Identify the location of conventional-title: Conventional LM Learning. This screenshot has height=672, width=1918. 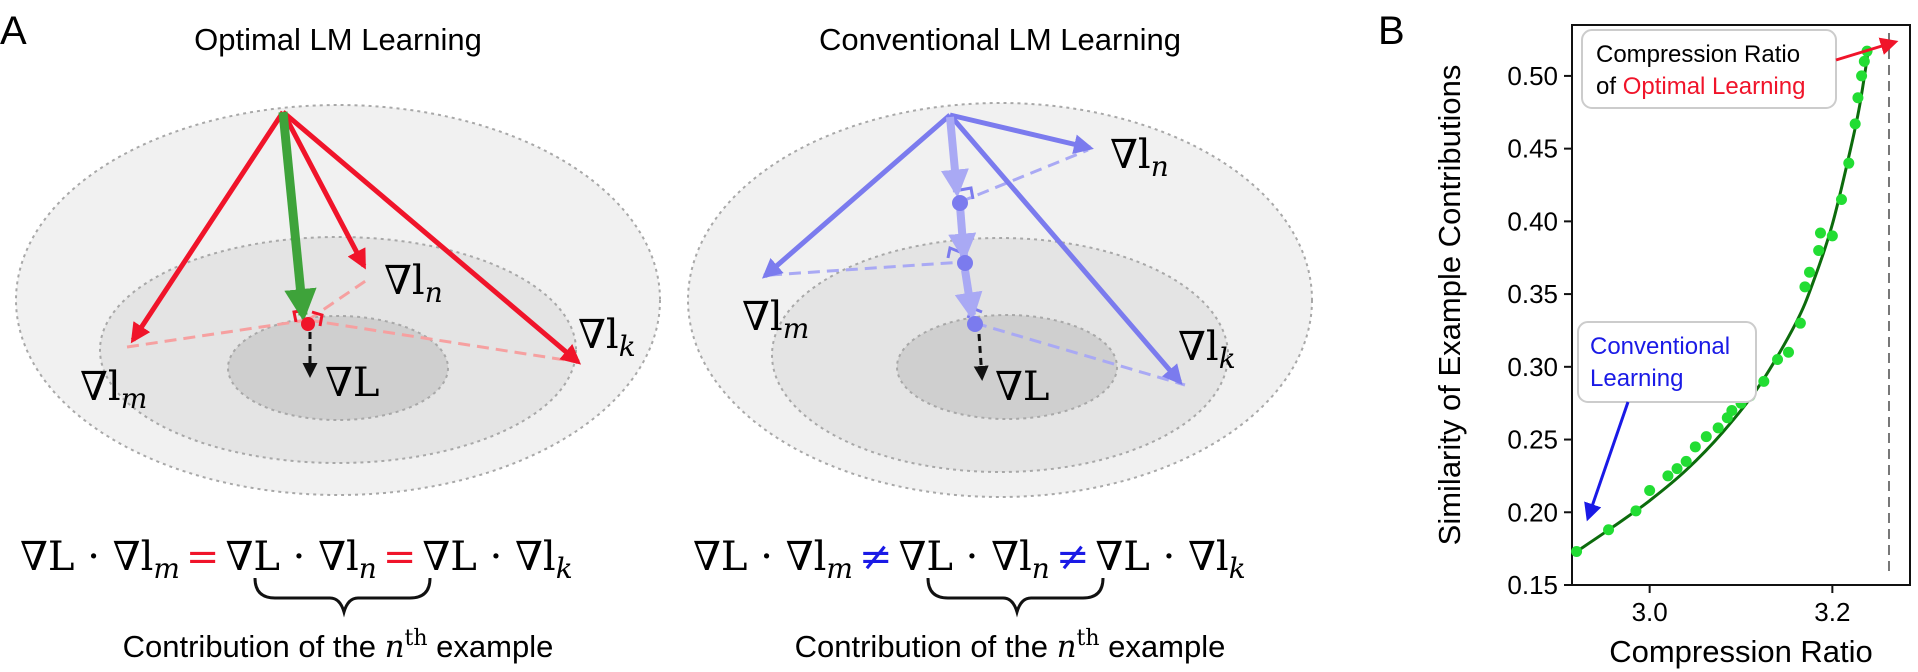
(1000, 39).